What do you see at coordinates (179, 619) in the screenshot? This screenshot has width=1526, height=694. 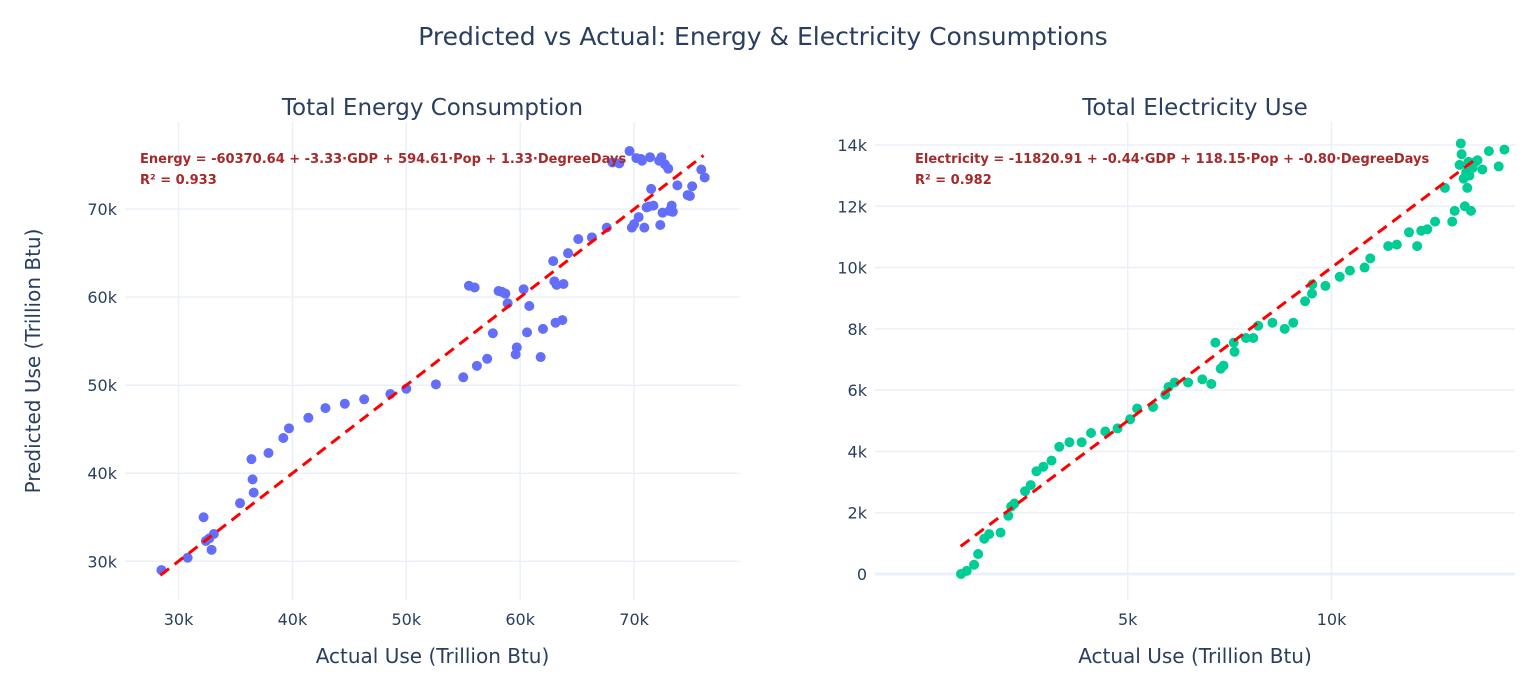 I see `energy-xtick-label: 30k` at bounding box center [179, 619].